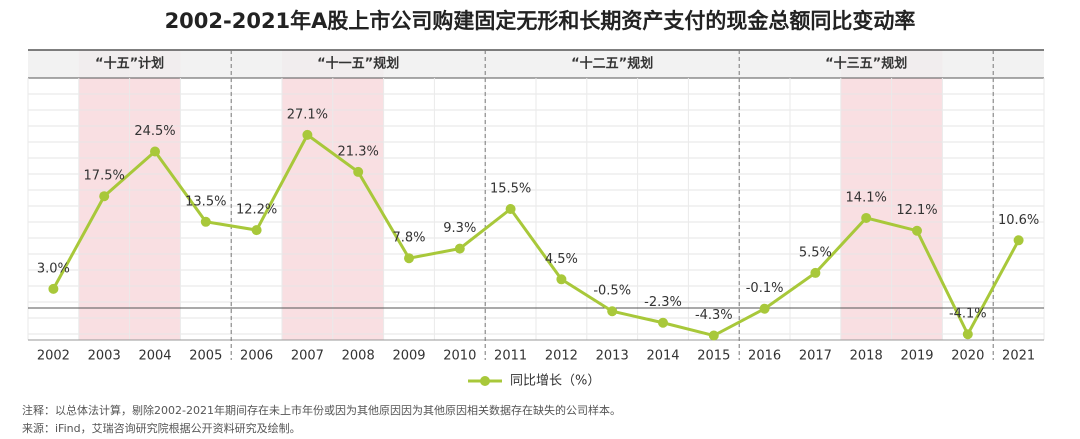 The height and width of the screenshot is (439, 1080). Describe the element at coordinates (662, 356) in the screenshot. I see `x-tick-label: 2014` at that location.